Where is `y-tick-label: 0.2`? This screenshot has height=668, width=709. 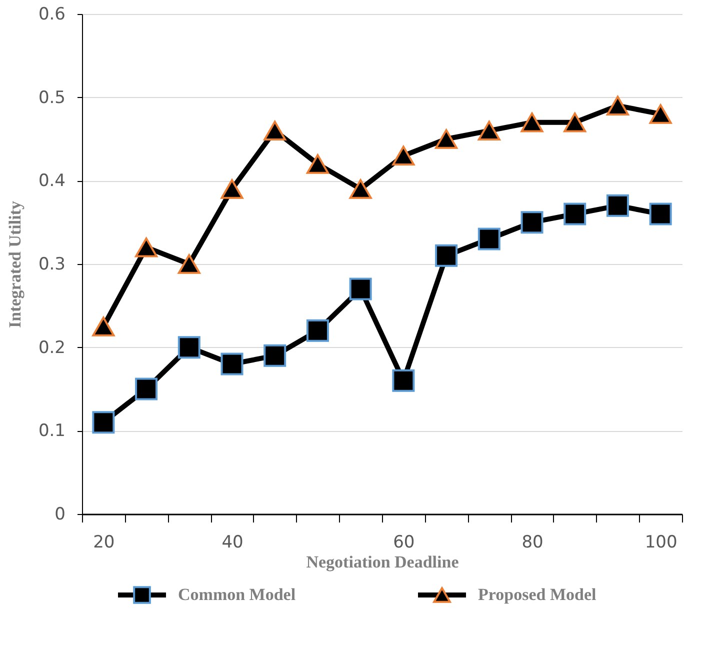 y-tick-label: 0.2 is located at coordinates (52, 348).